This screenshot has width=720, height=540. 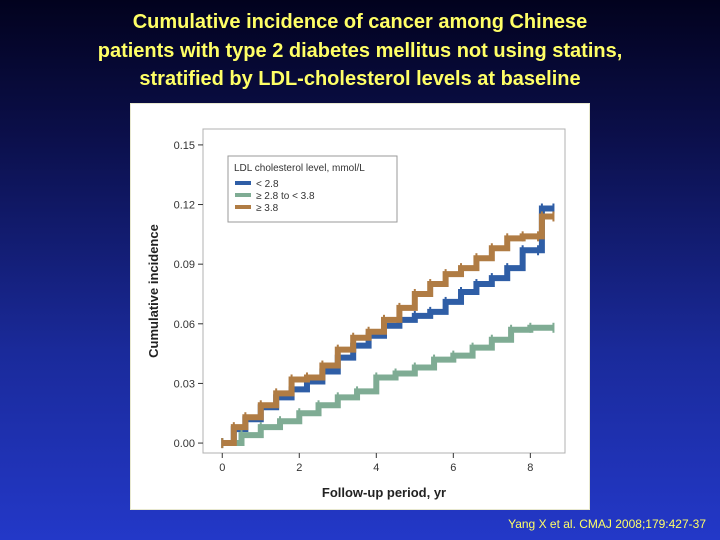 I want to click on legend-box, so click(x=312, y=189).